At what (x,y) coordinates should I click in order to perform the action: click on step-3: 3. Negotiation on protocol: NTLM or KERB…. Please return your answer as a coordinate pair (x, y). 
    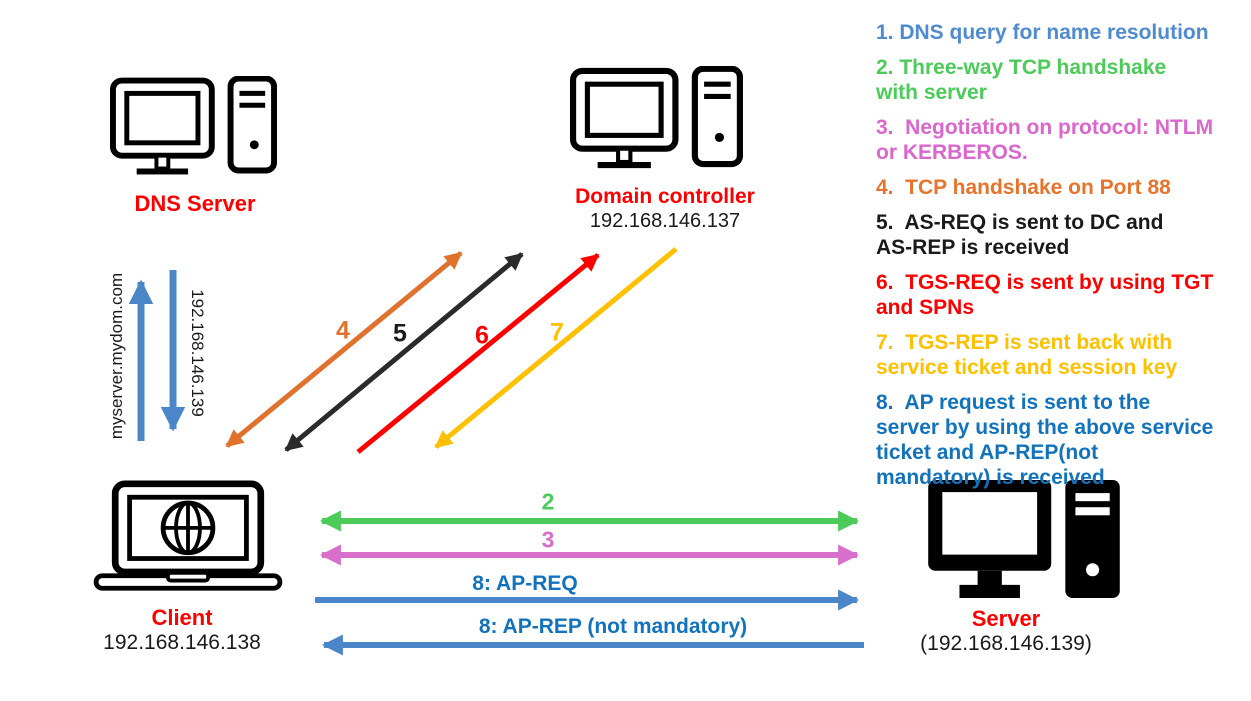
    Looking at the image, I should click on (1045, 140).